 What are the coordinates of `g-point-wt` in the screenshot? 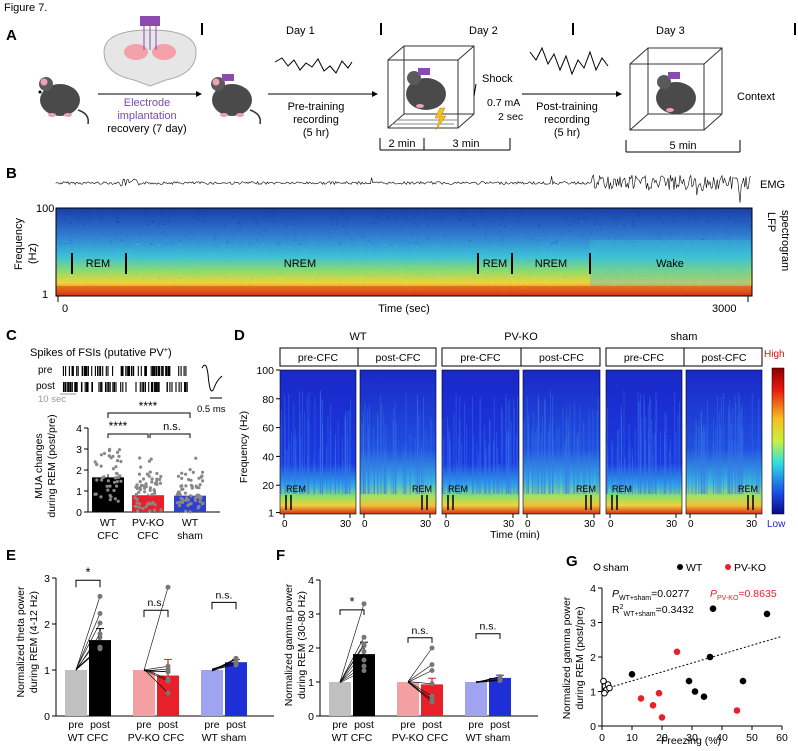 It's located at (710, 657).